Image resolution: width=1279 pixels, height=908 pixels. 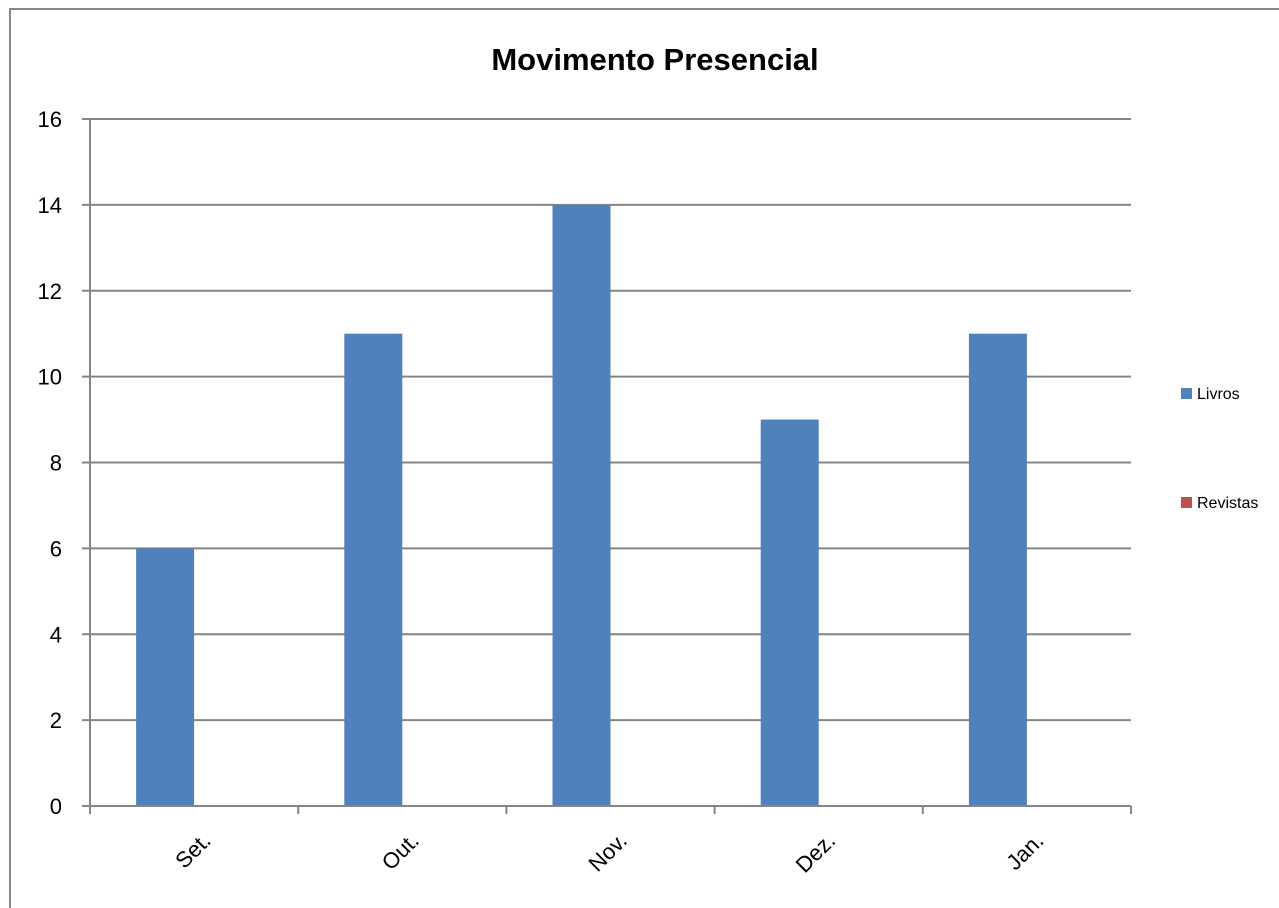 What do you see at coordinates (50, 119) in the screenshot?
I see `y-tick-label: 16` at bounding box center [50, 119].